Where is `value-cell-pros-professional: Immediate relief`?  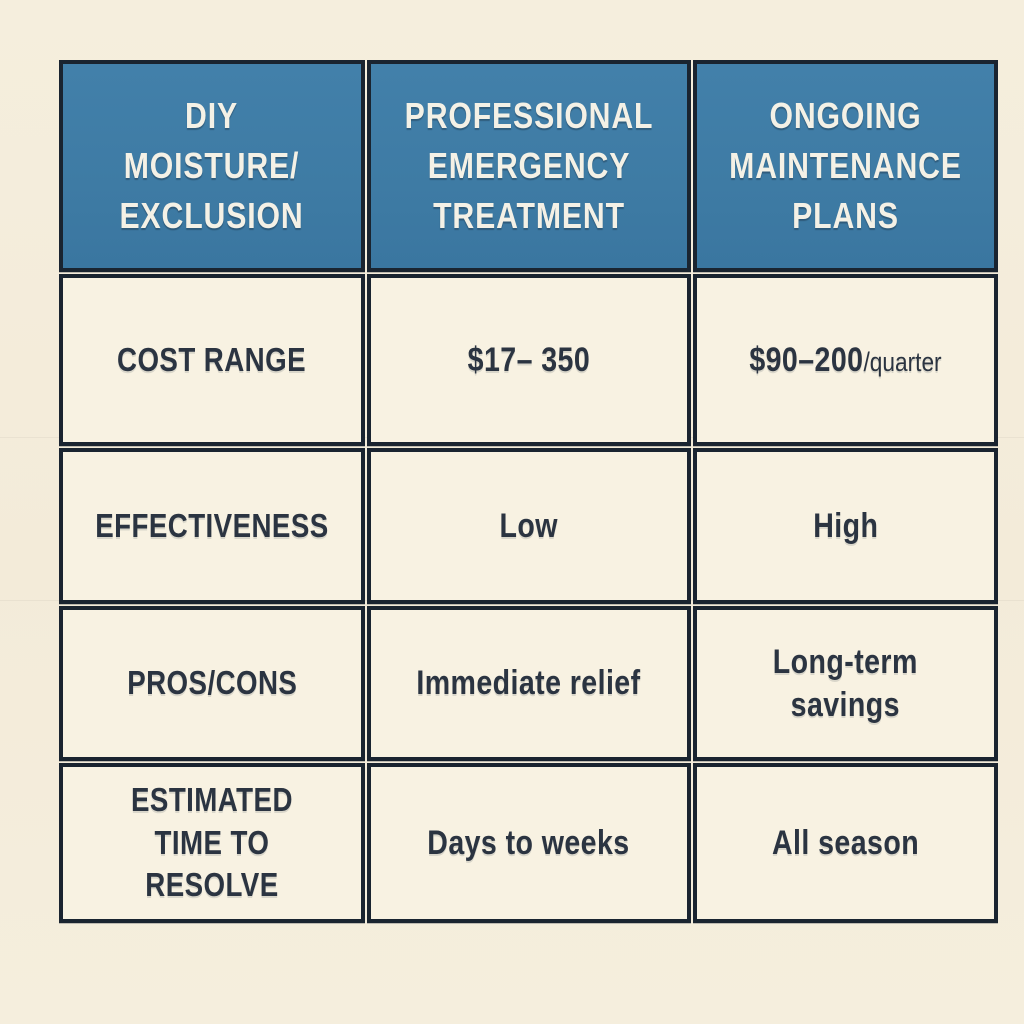 value-cell-pros-professional: Immediate relief is located at coordinates (528, 683).